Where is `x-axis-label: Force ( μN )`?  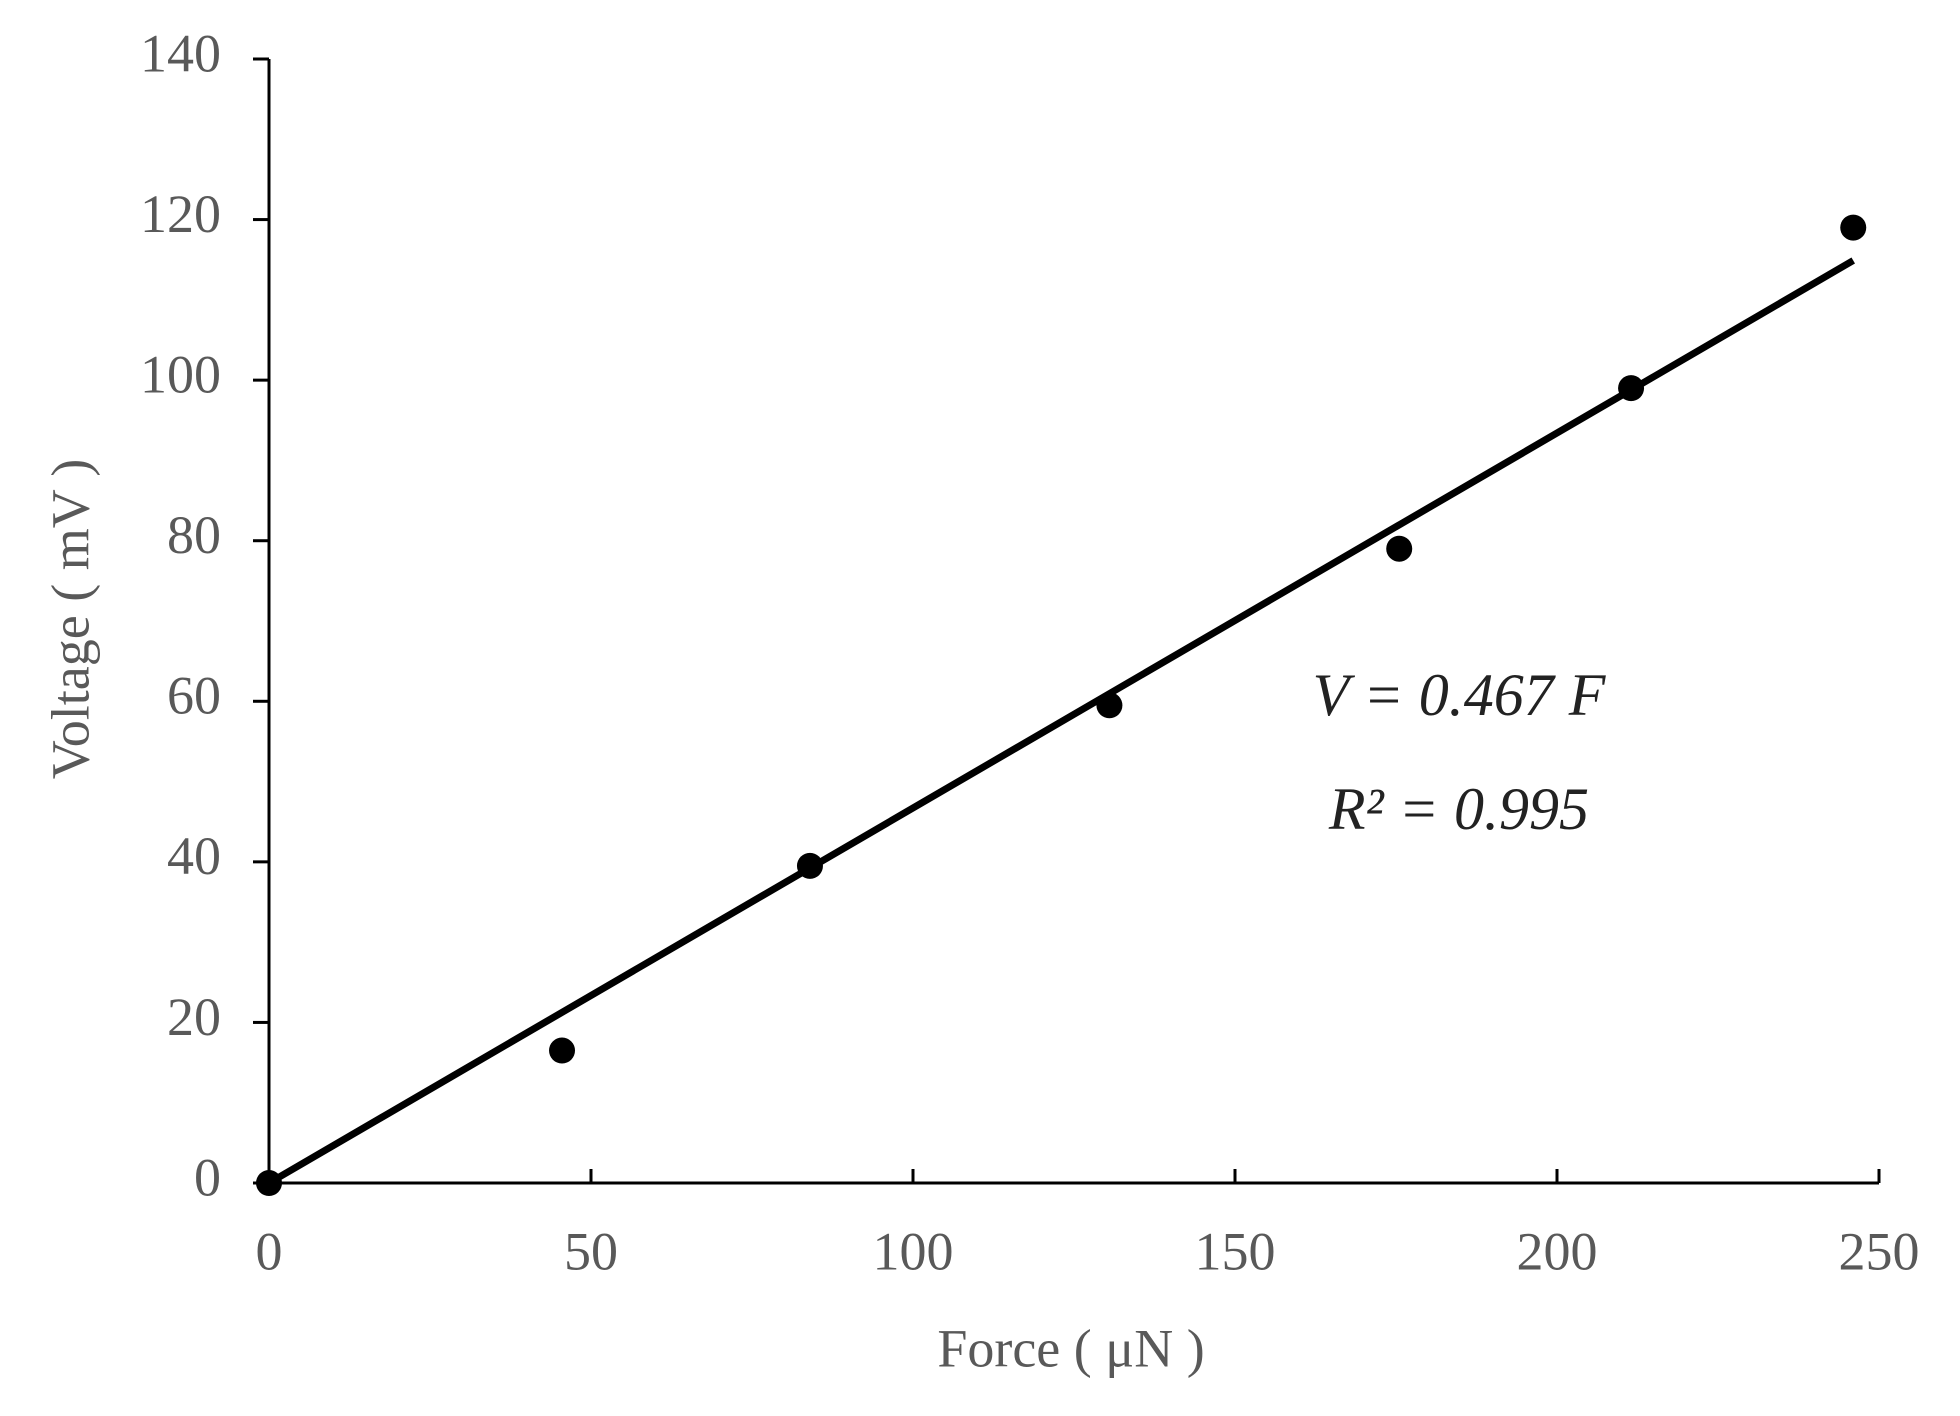 x-axis-label: Force ( μN ) is located at coordinates (1070, 1348).